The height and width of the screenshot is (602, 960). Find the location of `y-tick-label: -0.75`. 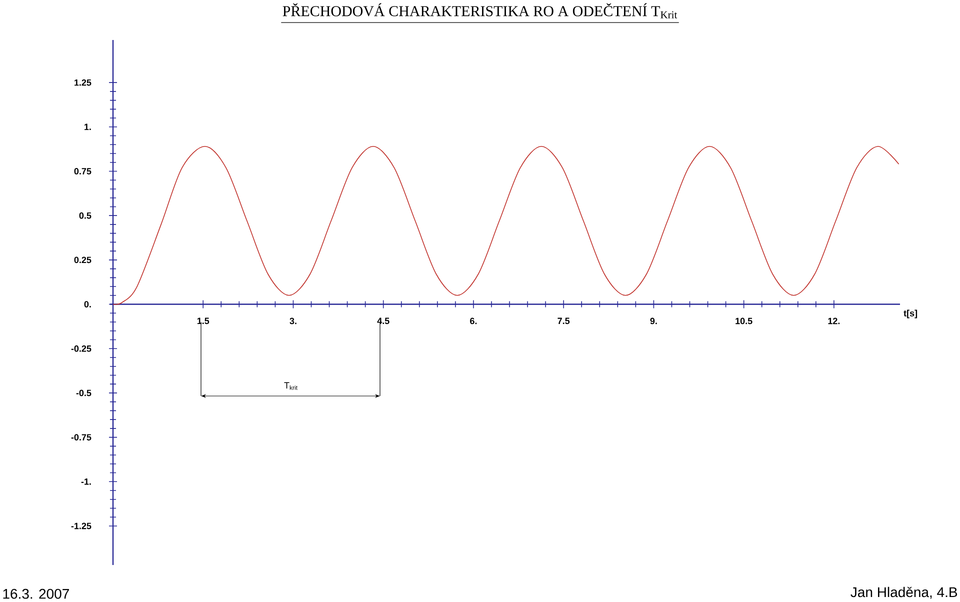

y-tick-label: -0.75 is located at coordinates (81, 437).